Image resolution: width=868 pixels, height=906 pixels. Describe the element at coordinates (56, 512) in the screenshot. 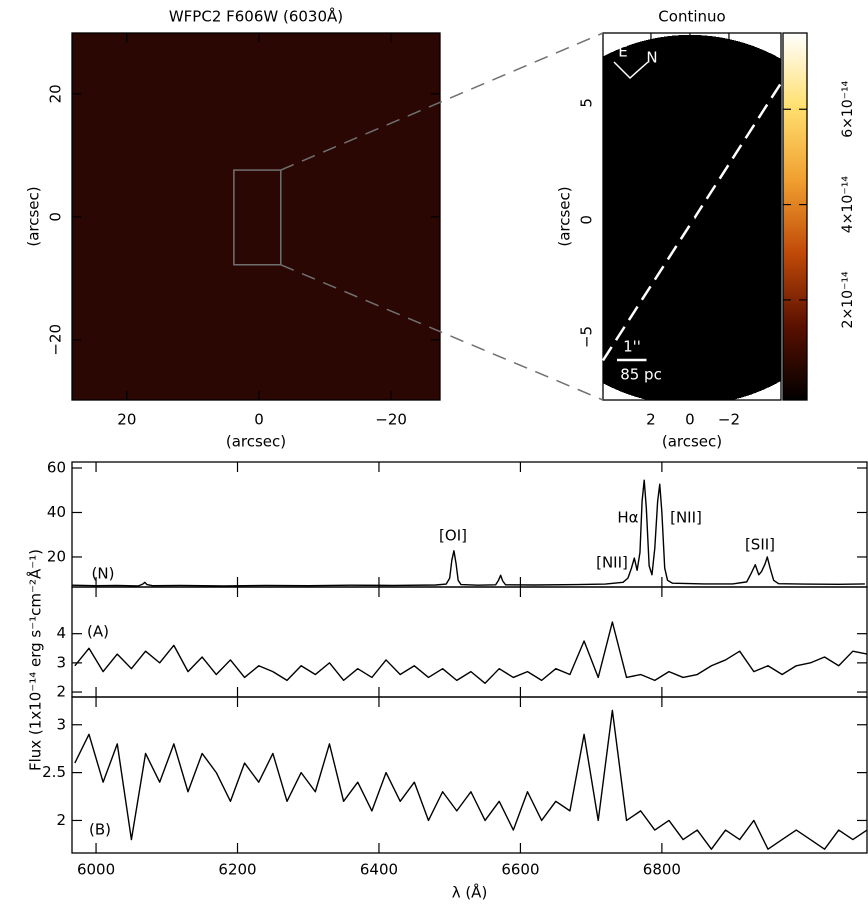

I see `y-tick-label: 40` at that location.